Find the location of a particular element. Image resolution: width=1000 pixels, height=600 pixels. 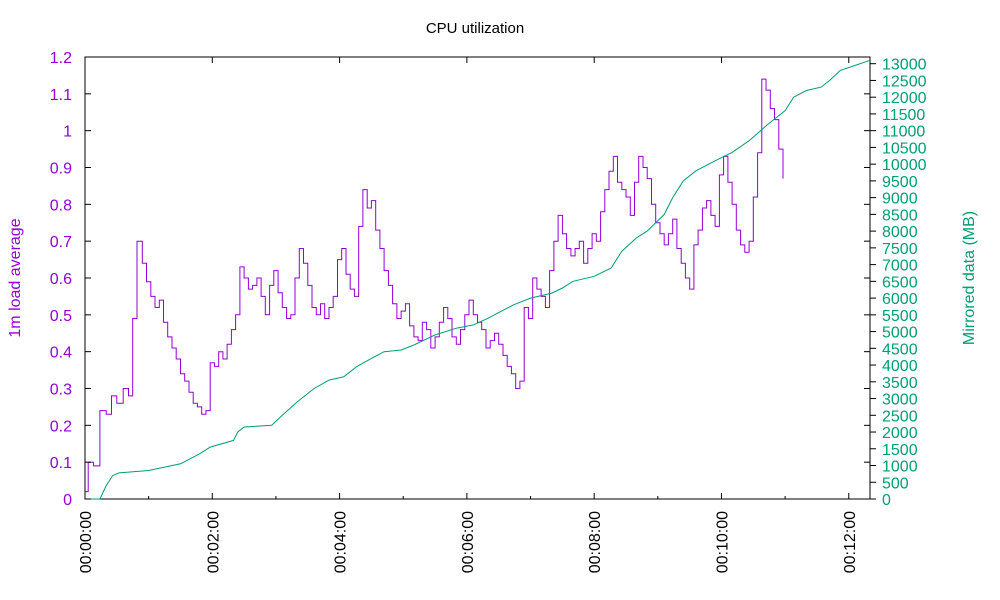

right-tick-label: 7500 is located at coordinates (900, 249).